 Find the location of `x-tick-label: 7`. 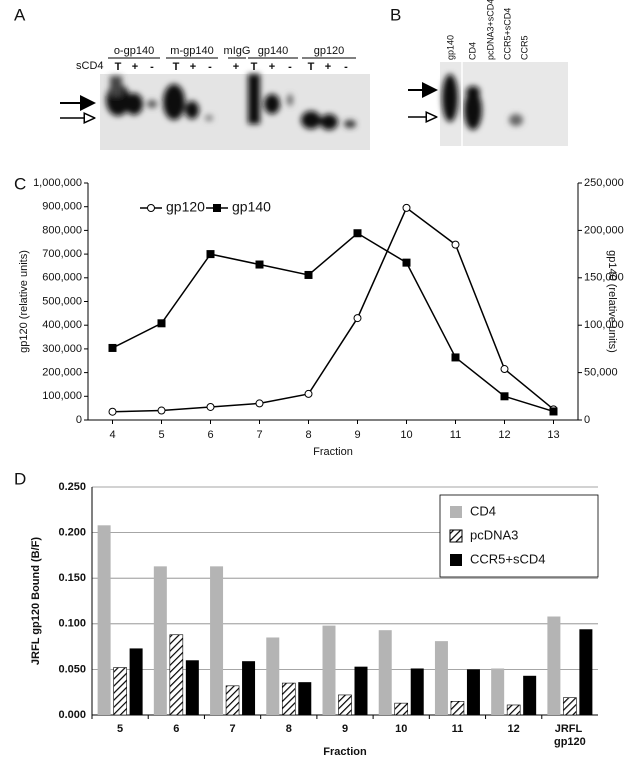

x-tick-label: 7 is located at coordinates (259, 435).